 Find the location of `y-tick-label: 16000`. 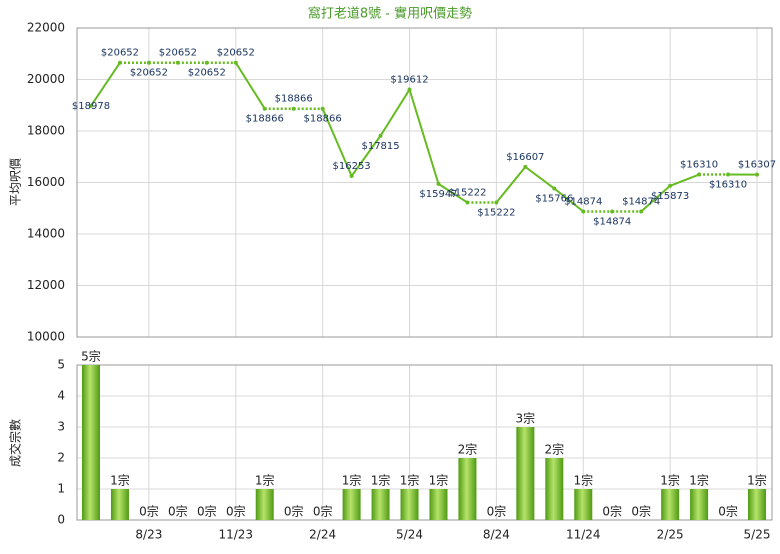

y-tick-label: 16000 is located at coordinates (46, 182).